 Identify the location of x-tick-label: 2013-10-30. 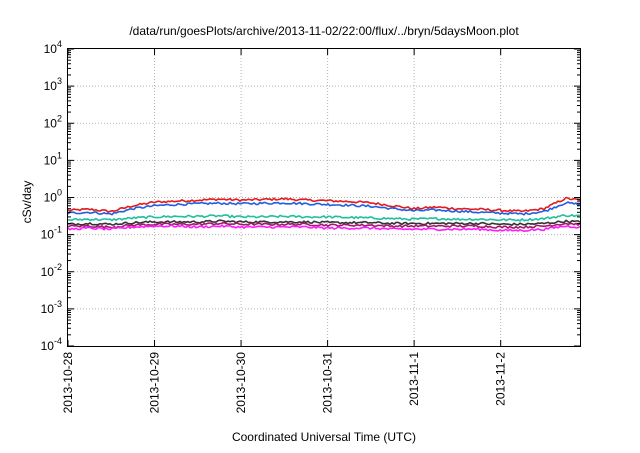
(241, 383).